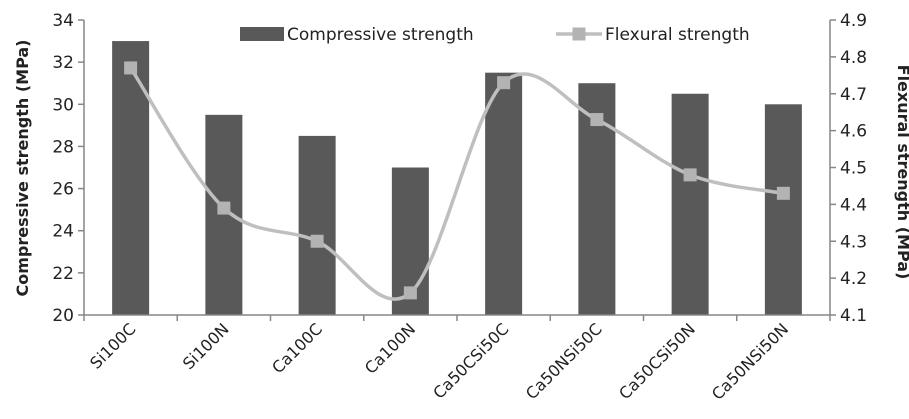 This screenshot has height=419, width=909. Describe the element at coordinates (317, 241) in the screenshot. I see `flexural-point-Ca100C` at that location.